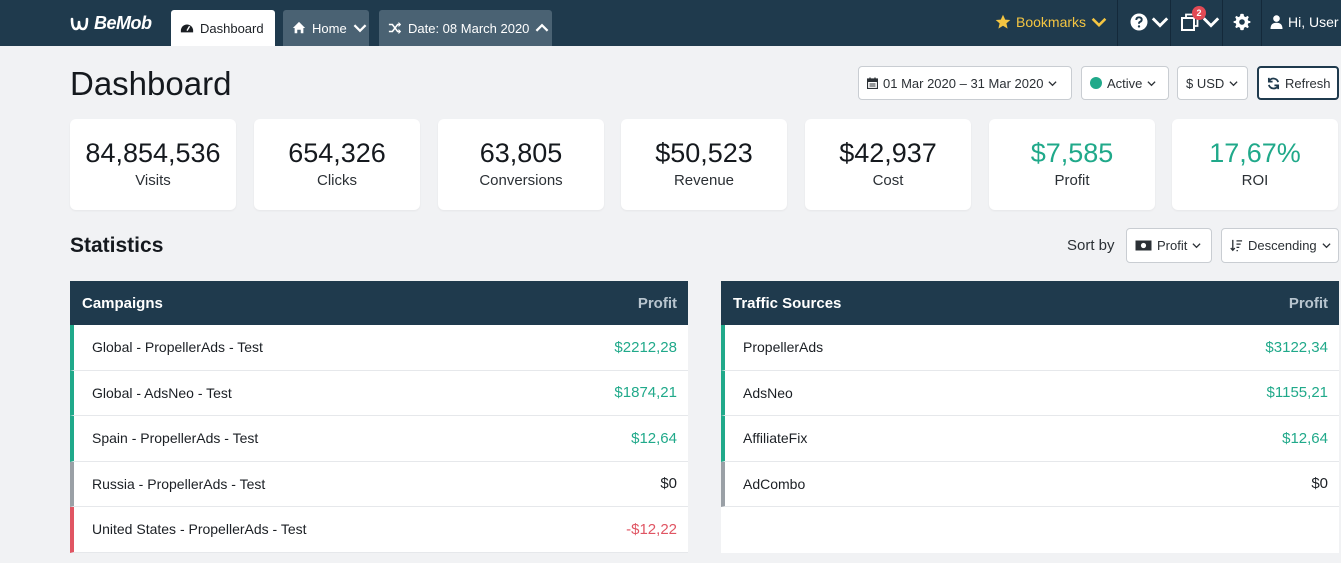 Image resolution: width=1341 pixels, height=563 pixels. I want to click on sort-field-selector: Profit, so click(1169, 245).